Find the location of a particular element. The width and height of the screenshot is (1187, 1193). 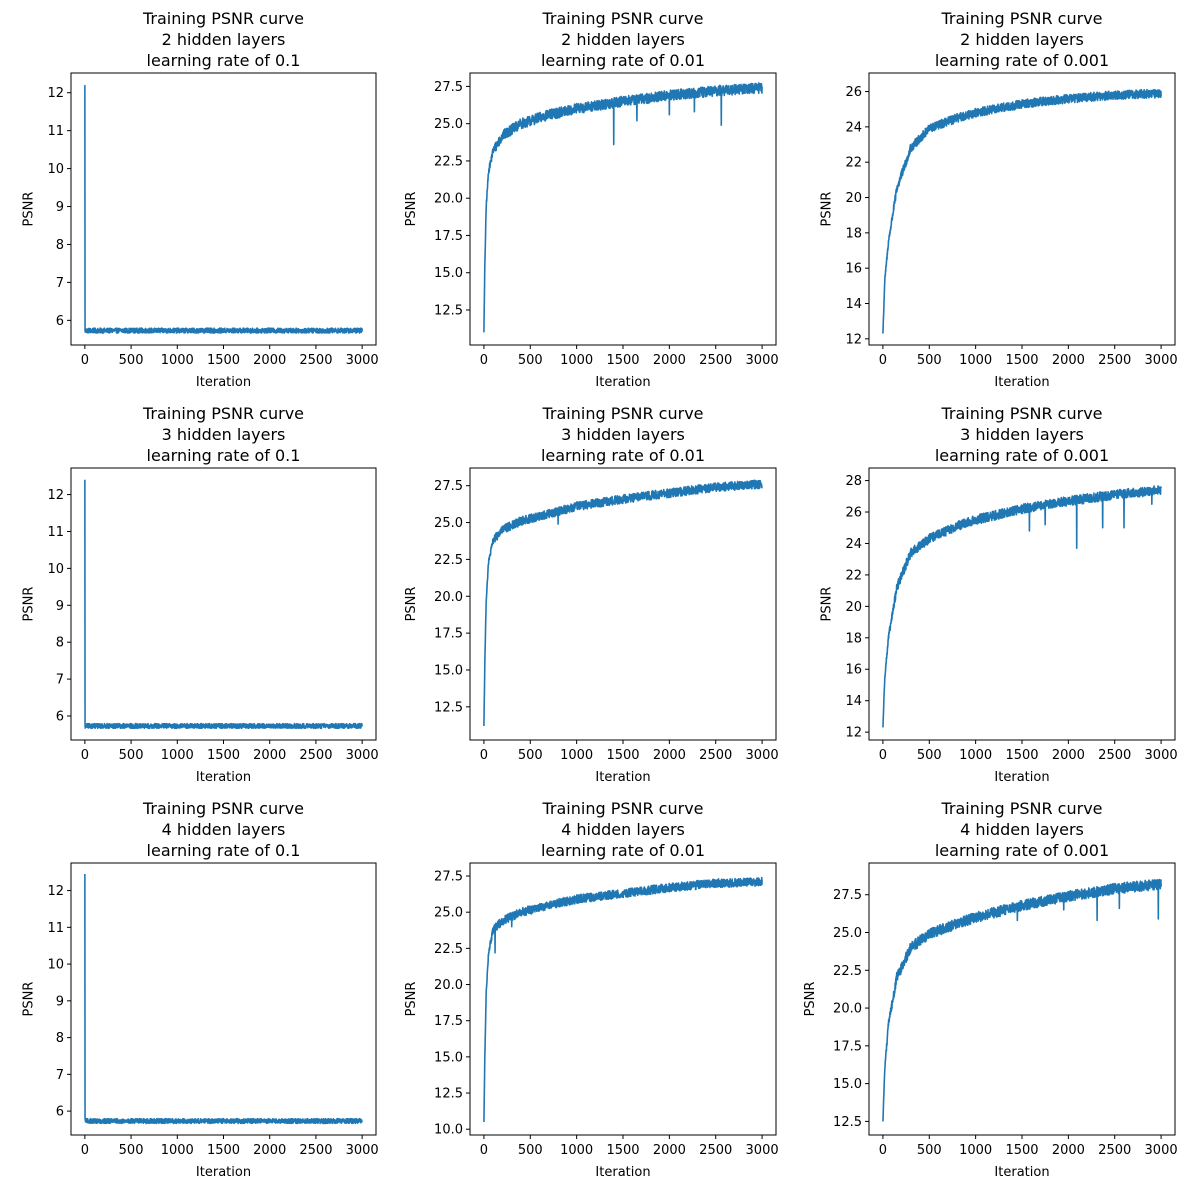

y-tick-label: 15.0 is located at coordinates (847, 1084).